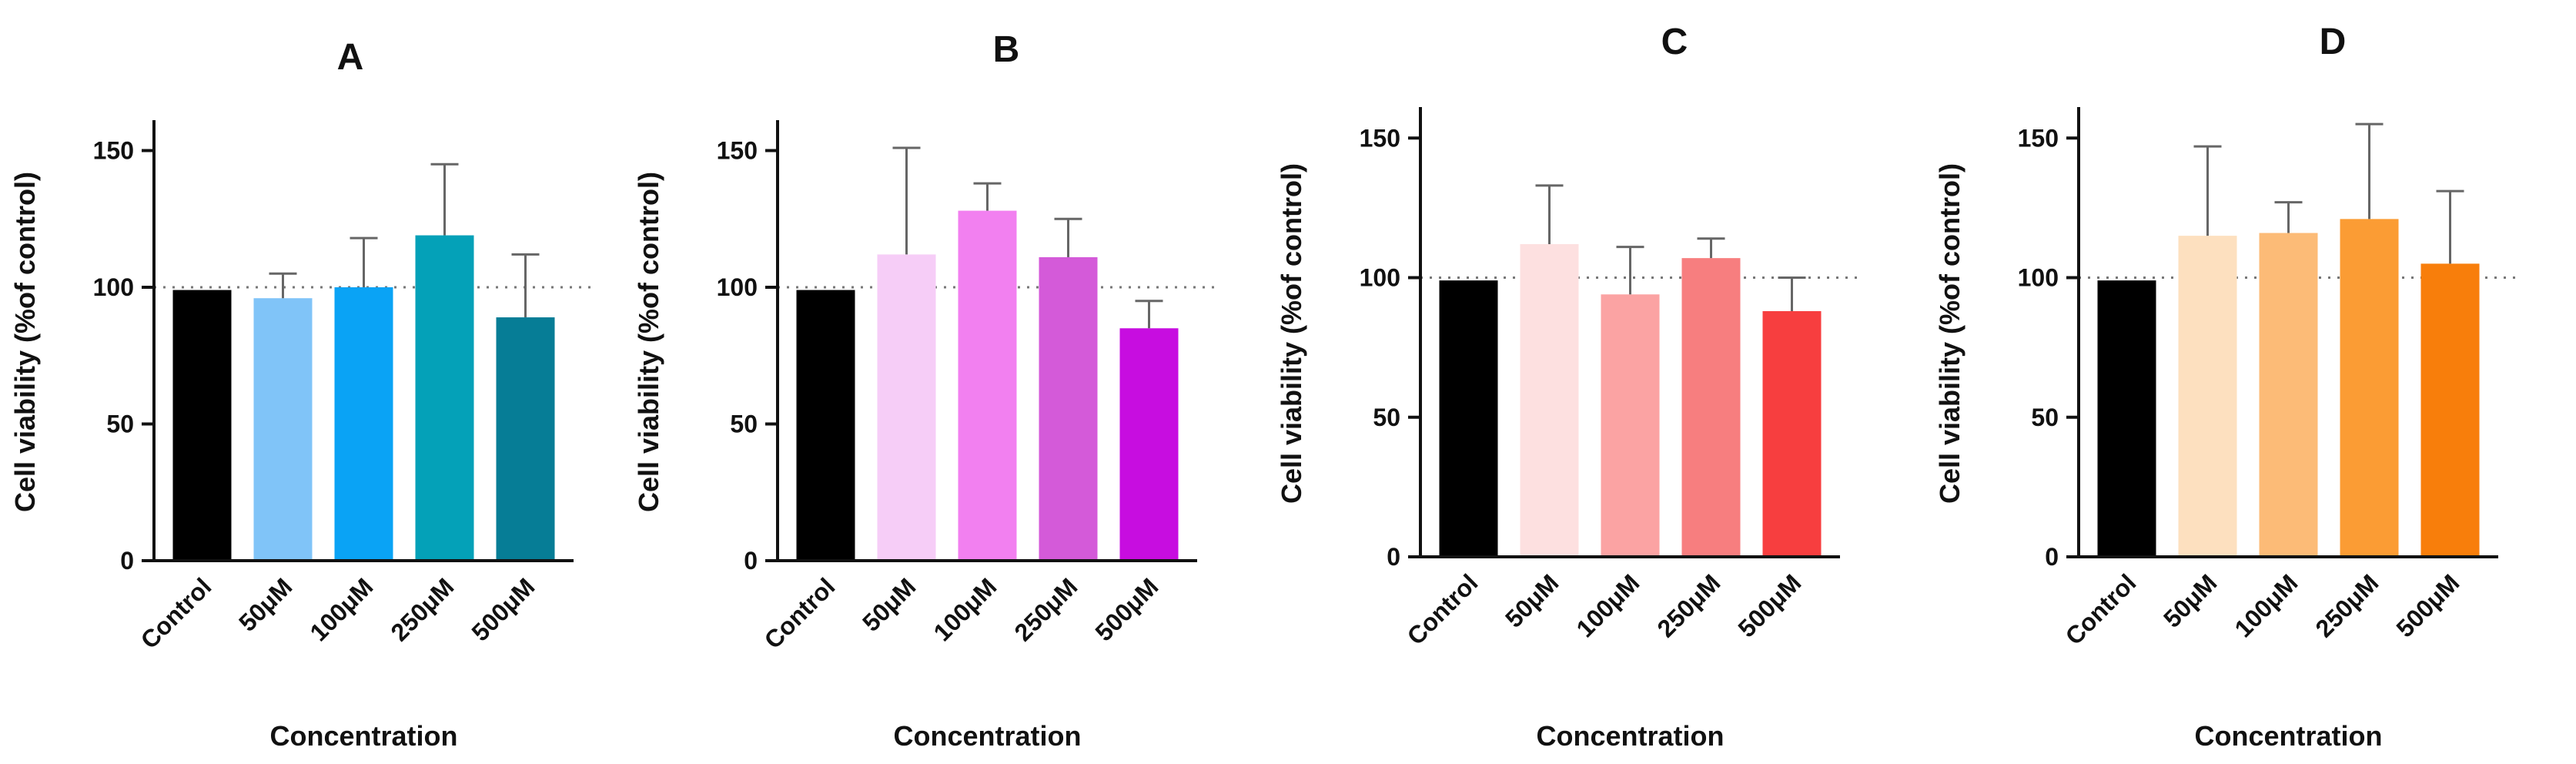 The height and width of the screenshot is (764, 2576). What do you see at coordinates (1675, 42) in the screenshot?
I see `panel-title: C` at bounding box center [1675, 42].